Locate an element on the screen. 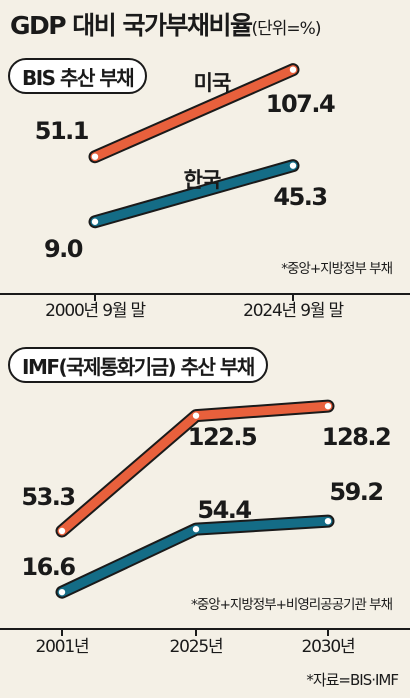 The height and width of the screenshot is (698, 410). bis-tag: BIS 추산 부채 is located at coordinates (78, 76).